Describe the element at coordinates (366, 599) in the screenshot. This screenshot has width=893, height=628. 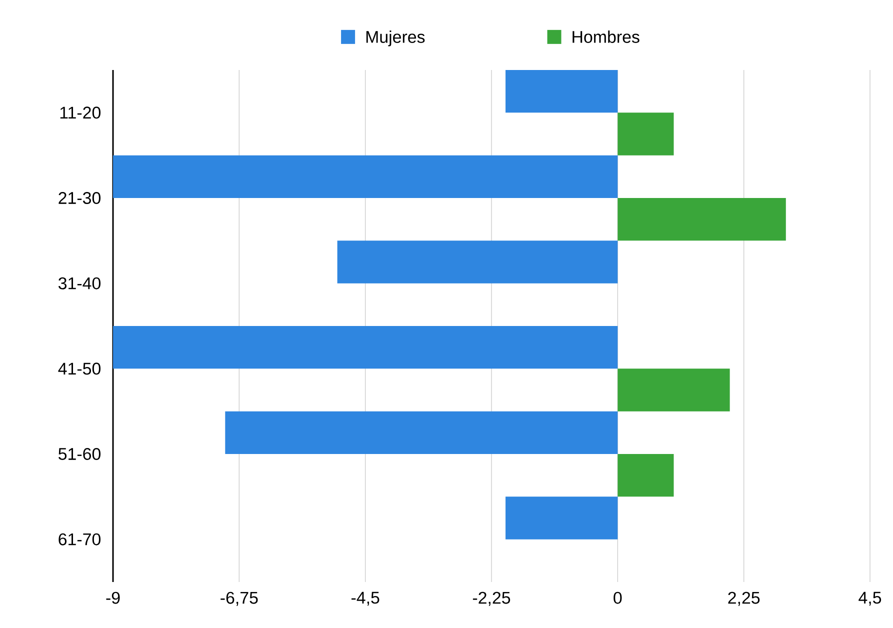
I see `x-tick-label: -4,5` at that location.